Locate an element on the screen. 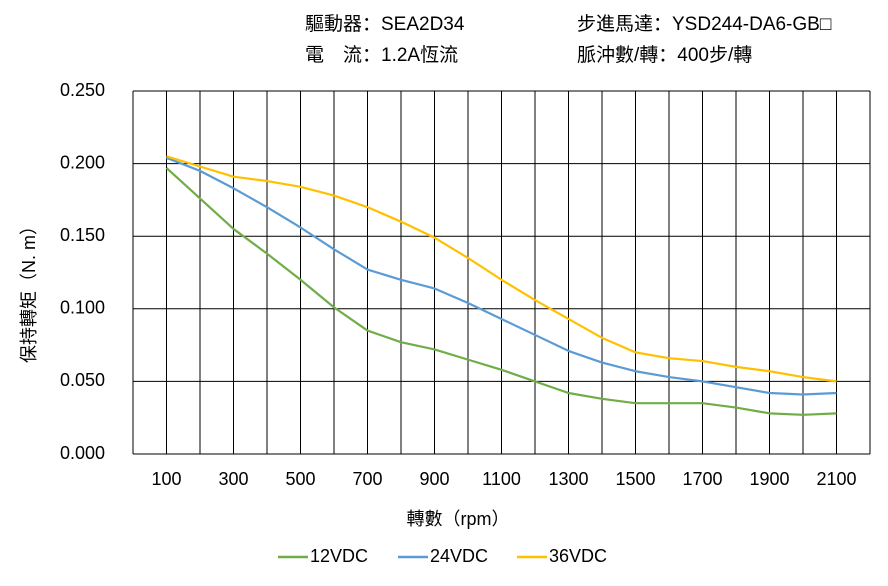 This screenshot has width=888, height=586. legend-label: 36VDC is located at coordinates (578, 556).